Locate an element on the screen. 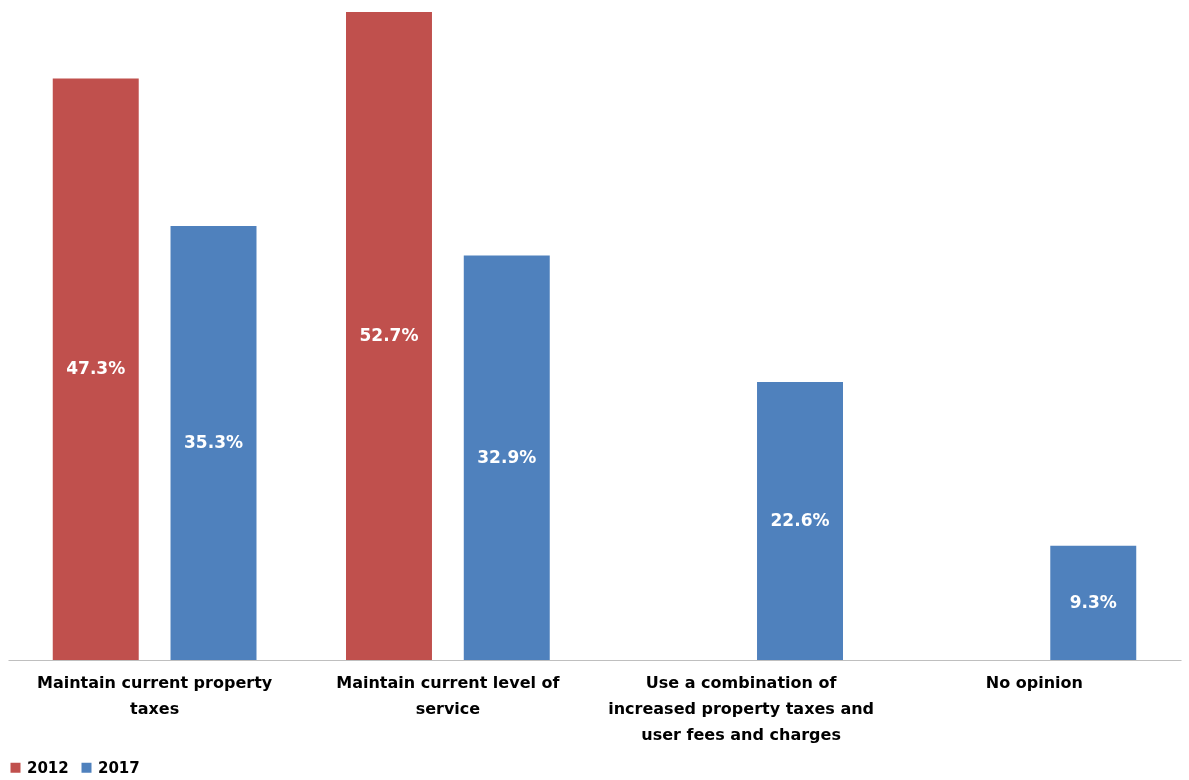 The width and height of the screenshot is (1189, 780). data-label: 22.6% is located at coordinates (800, 520).